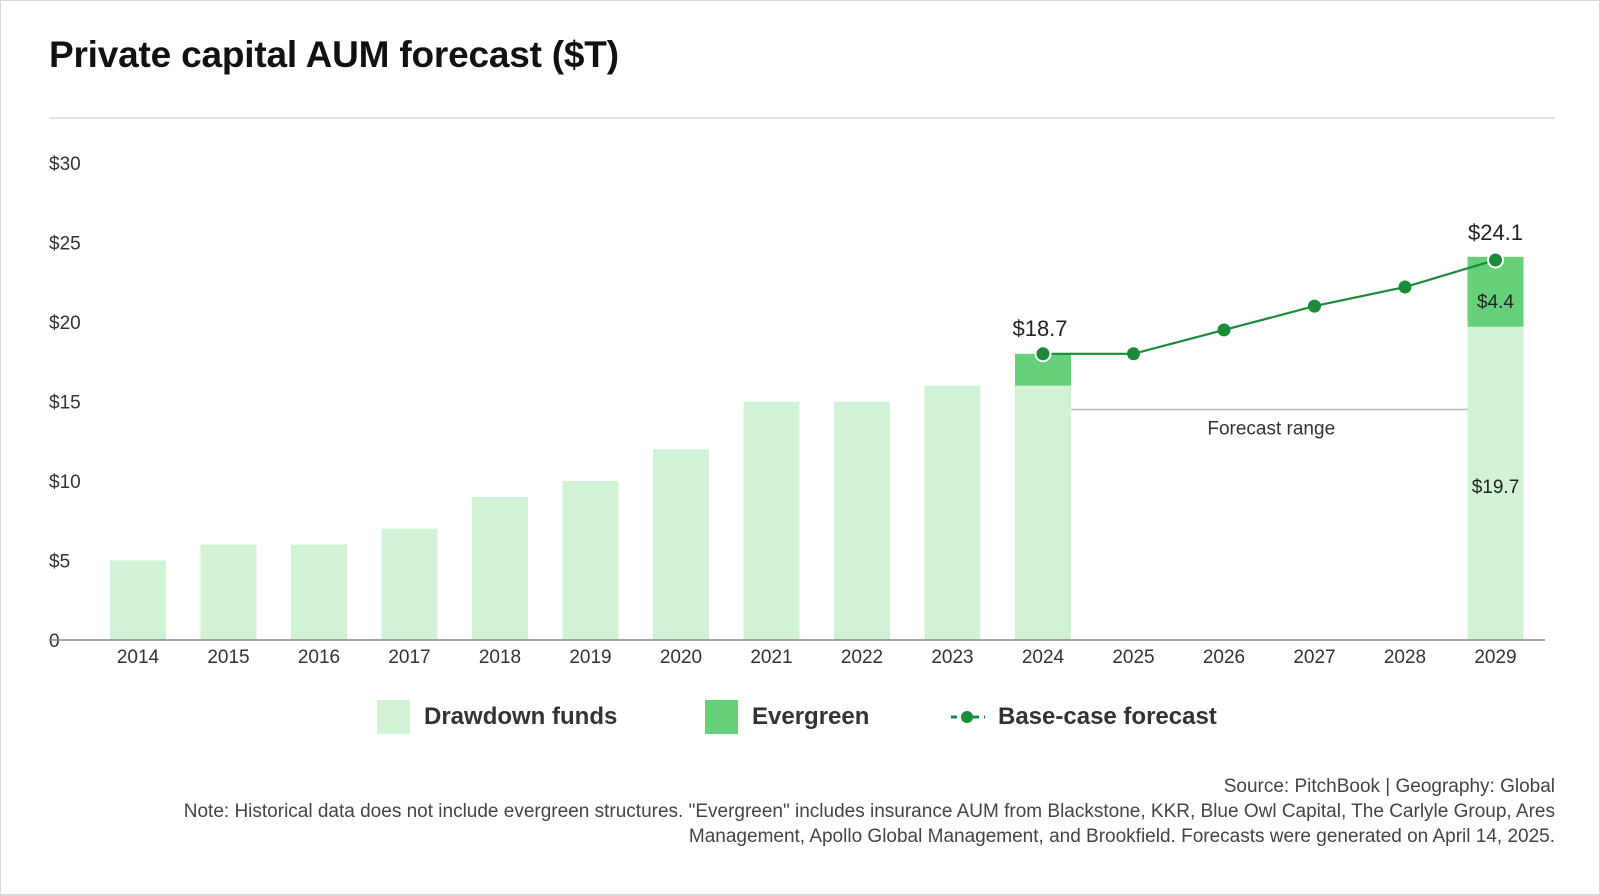  I want to click on x-tick-label: 2022, so click(862, 657).